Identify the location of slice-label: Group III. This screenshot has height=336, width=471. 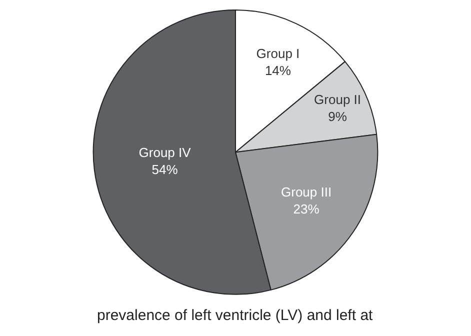
(306, 192).